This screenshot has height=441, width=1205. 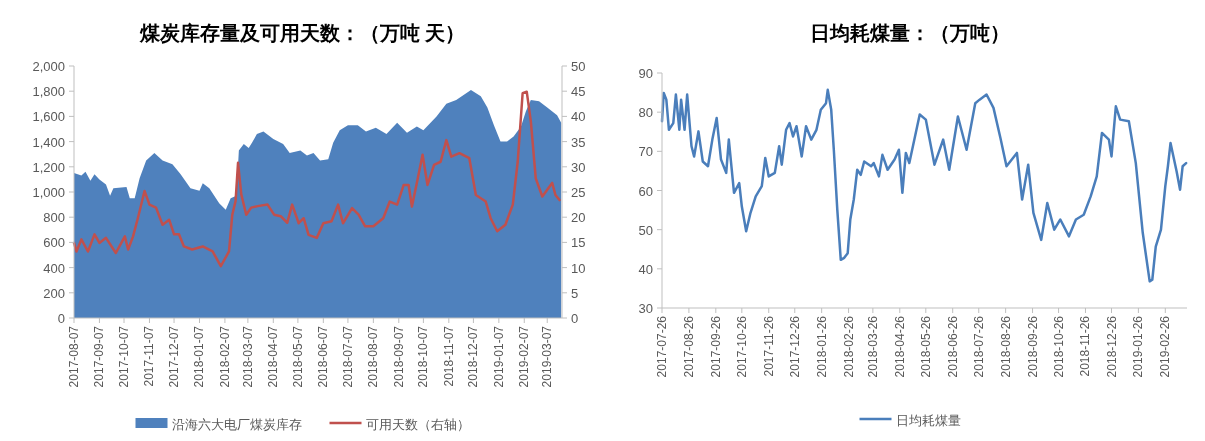 I want to click on y-tick-label: 50, so click(x=645, y=230).